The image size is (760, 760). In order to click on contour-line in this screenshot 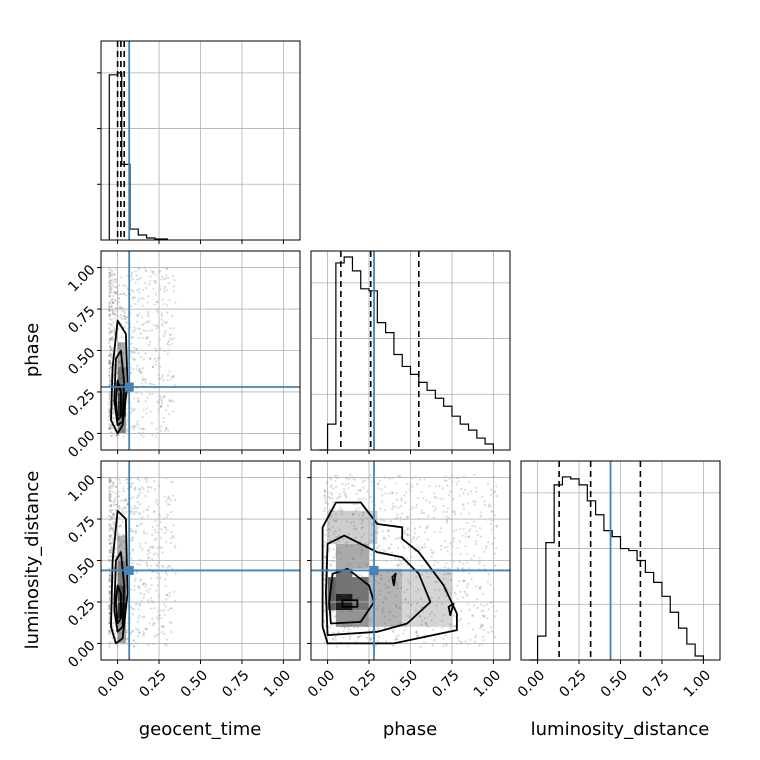, I will do `click(389, 573)`.